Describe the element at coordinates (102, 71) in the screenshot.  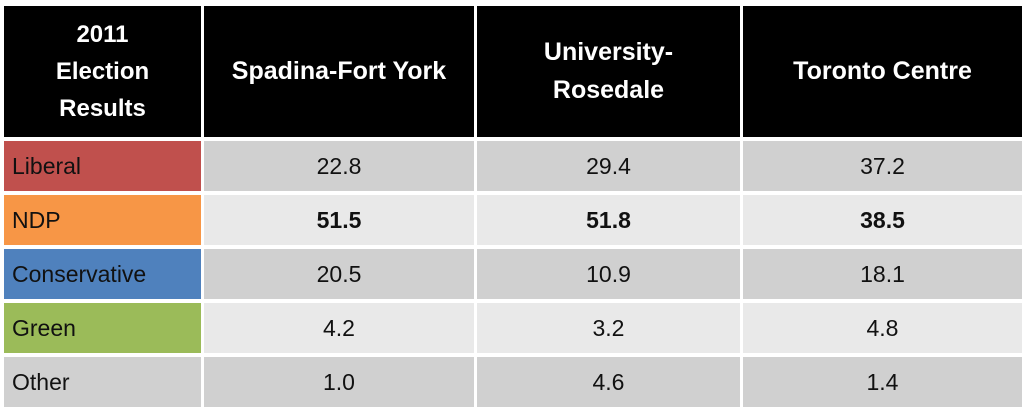
I see `header-cell: 2011 Election Results` at that location.